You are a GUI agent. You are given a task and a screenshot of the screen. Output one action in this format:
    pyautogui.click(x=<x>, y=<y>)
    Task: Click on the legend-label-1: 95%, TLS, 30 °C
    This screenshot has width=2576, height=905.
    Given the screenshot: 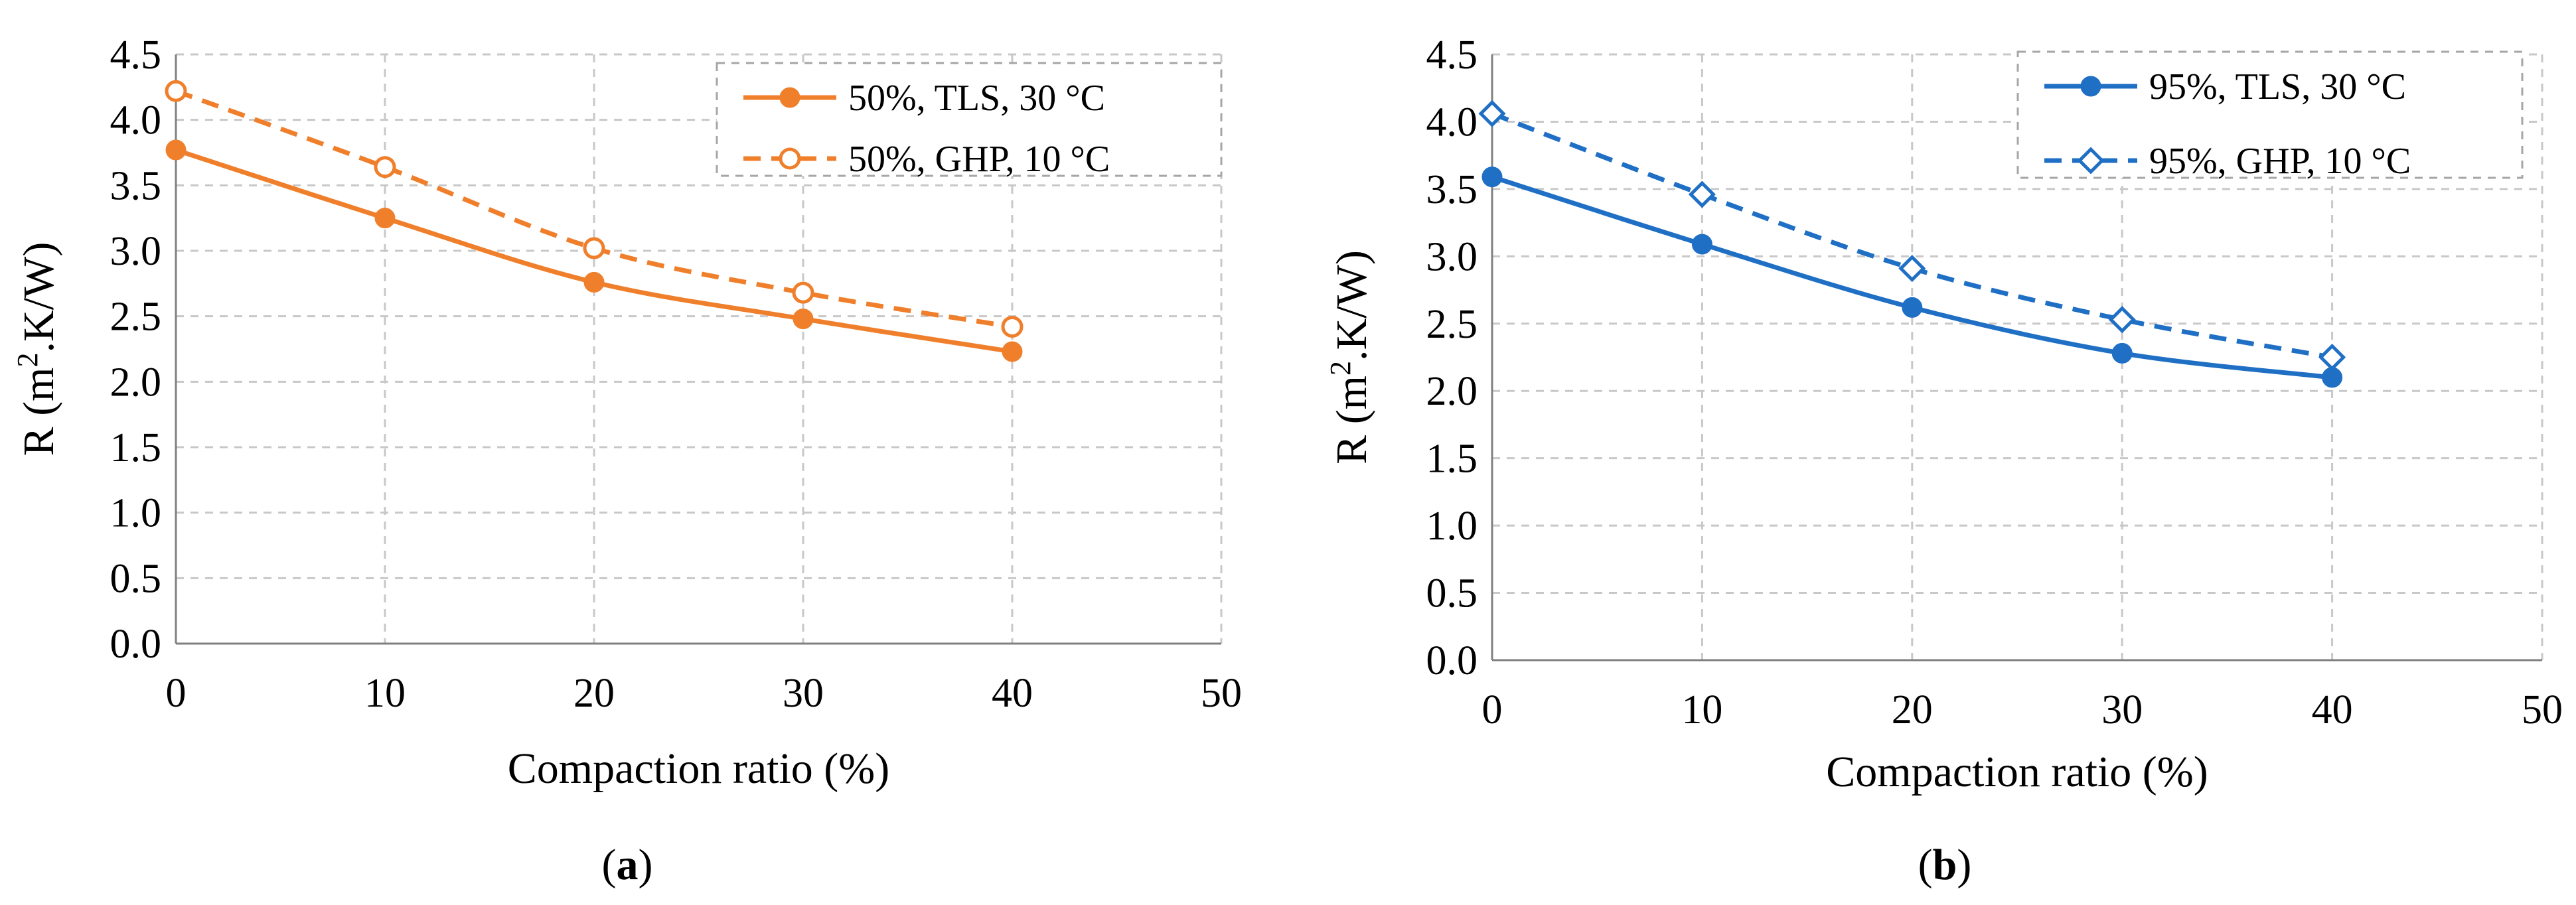 What is the action you would take?
    pyautogui.click(x=2278, y=86)
    